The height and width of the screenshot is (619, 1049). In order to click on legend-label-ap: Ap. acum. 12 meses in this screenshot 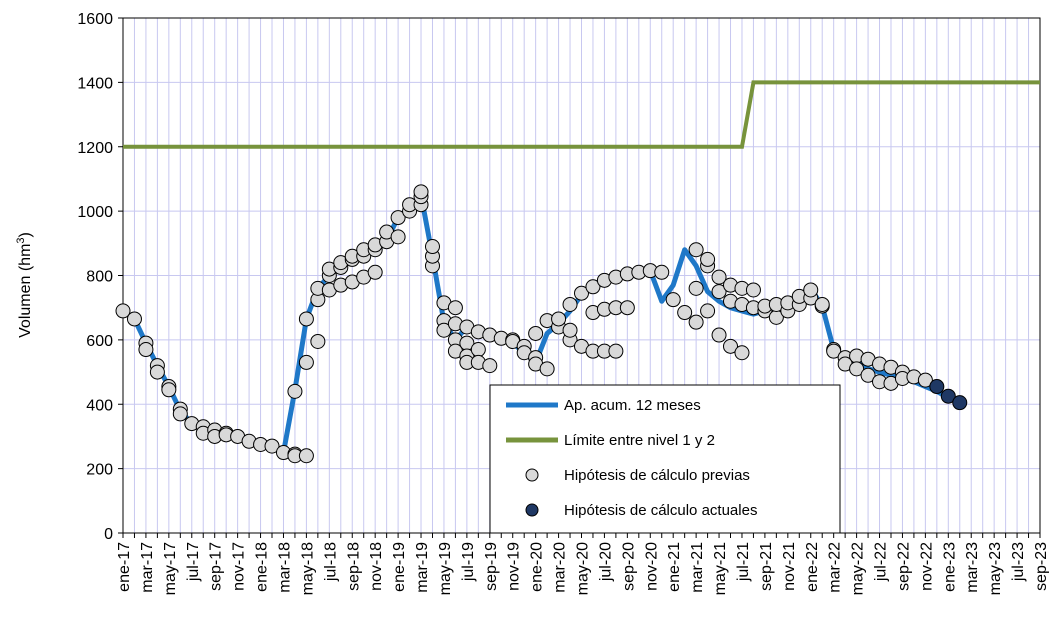, I will do `click(632, 405)`.